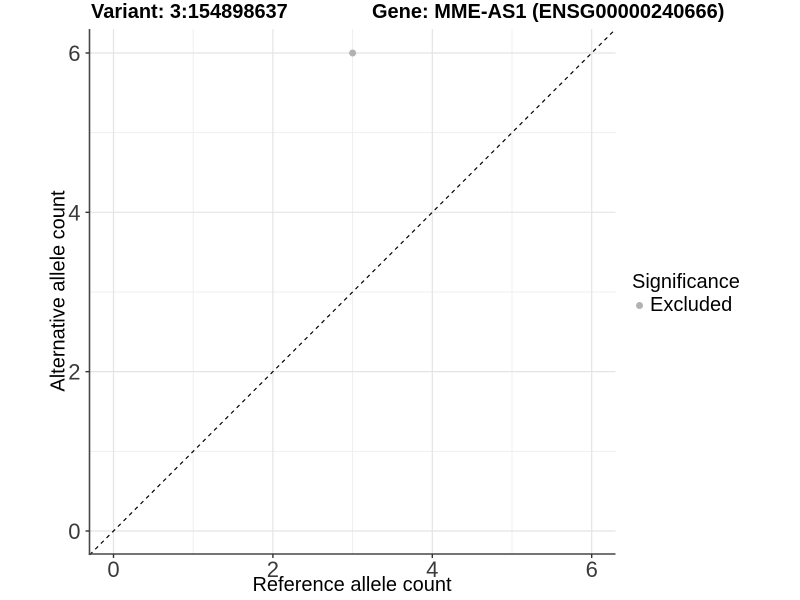 The image size is (800, 600). What do you see at coordinates (58, 291) in the screenshot?
I see `y-axis-title: Alternative allele count` at bounding box center [58, 291].